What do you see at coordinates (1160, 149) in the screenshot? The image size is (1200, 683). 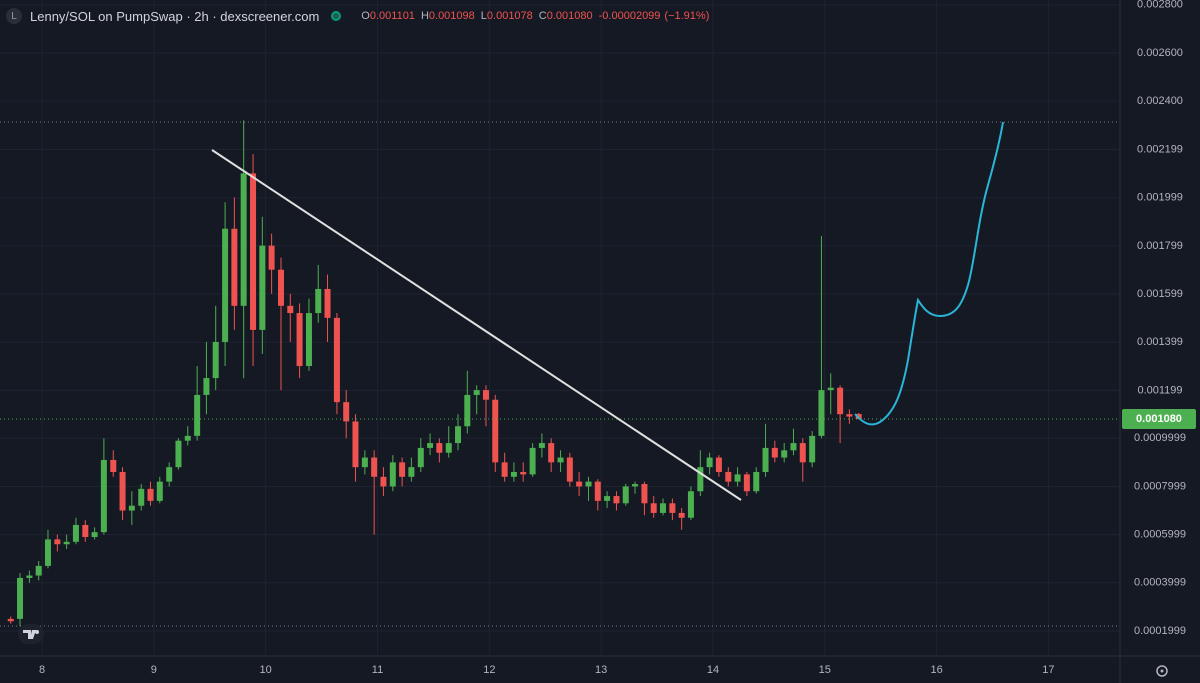 I see `y-tick-label: 0.002199` at bounding box center [1160, 149].